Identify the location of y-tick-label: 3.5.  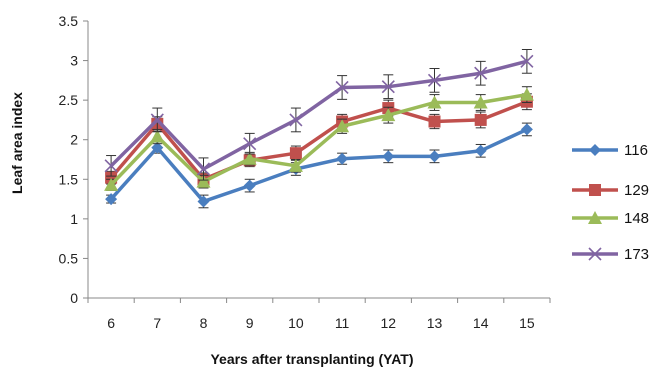
(69, 21).